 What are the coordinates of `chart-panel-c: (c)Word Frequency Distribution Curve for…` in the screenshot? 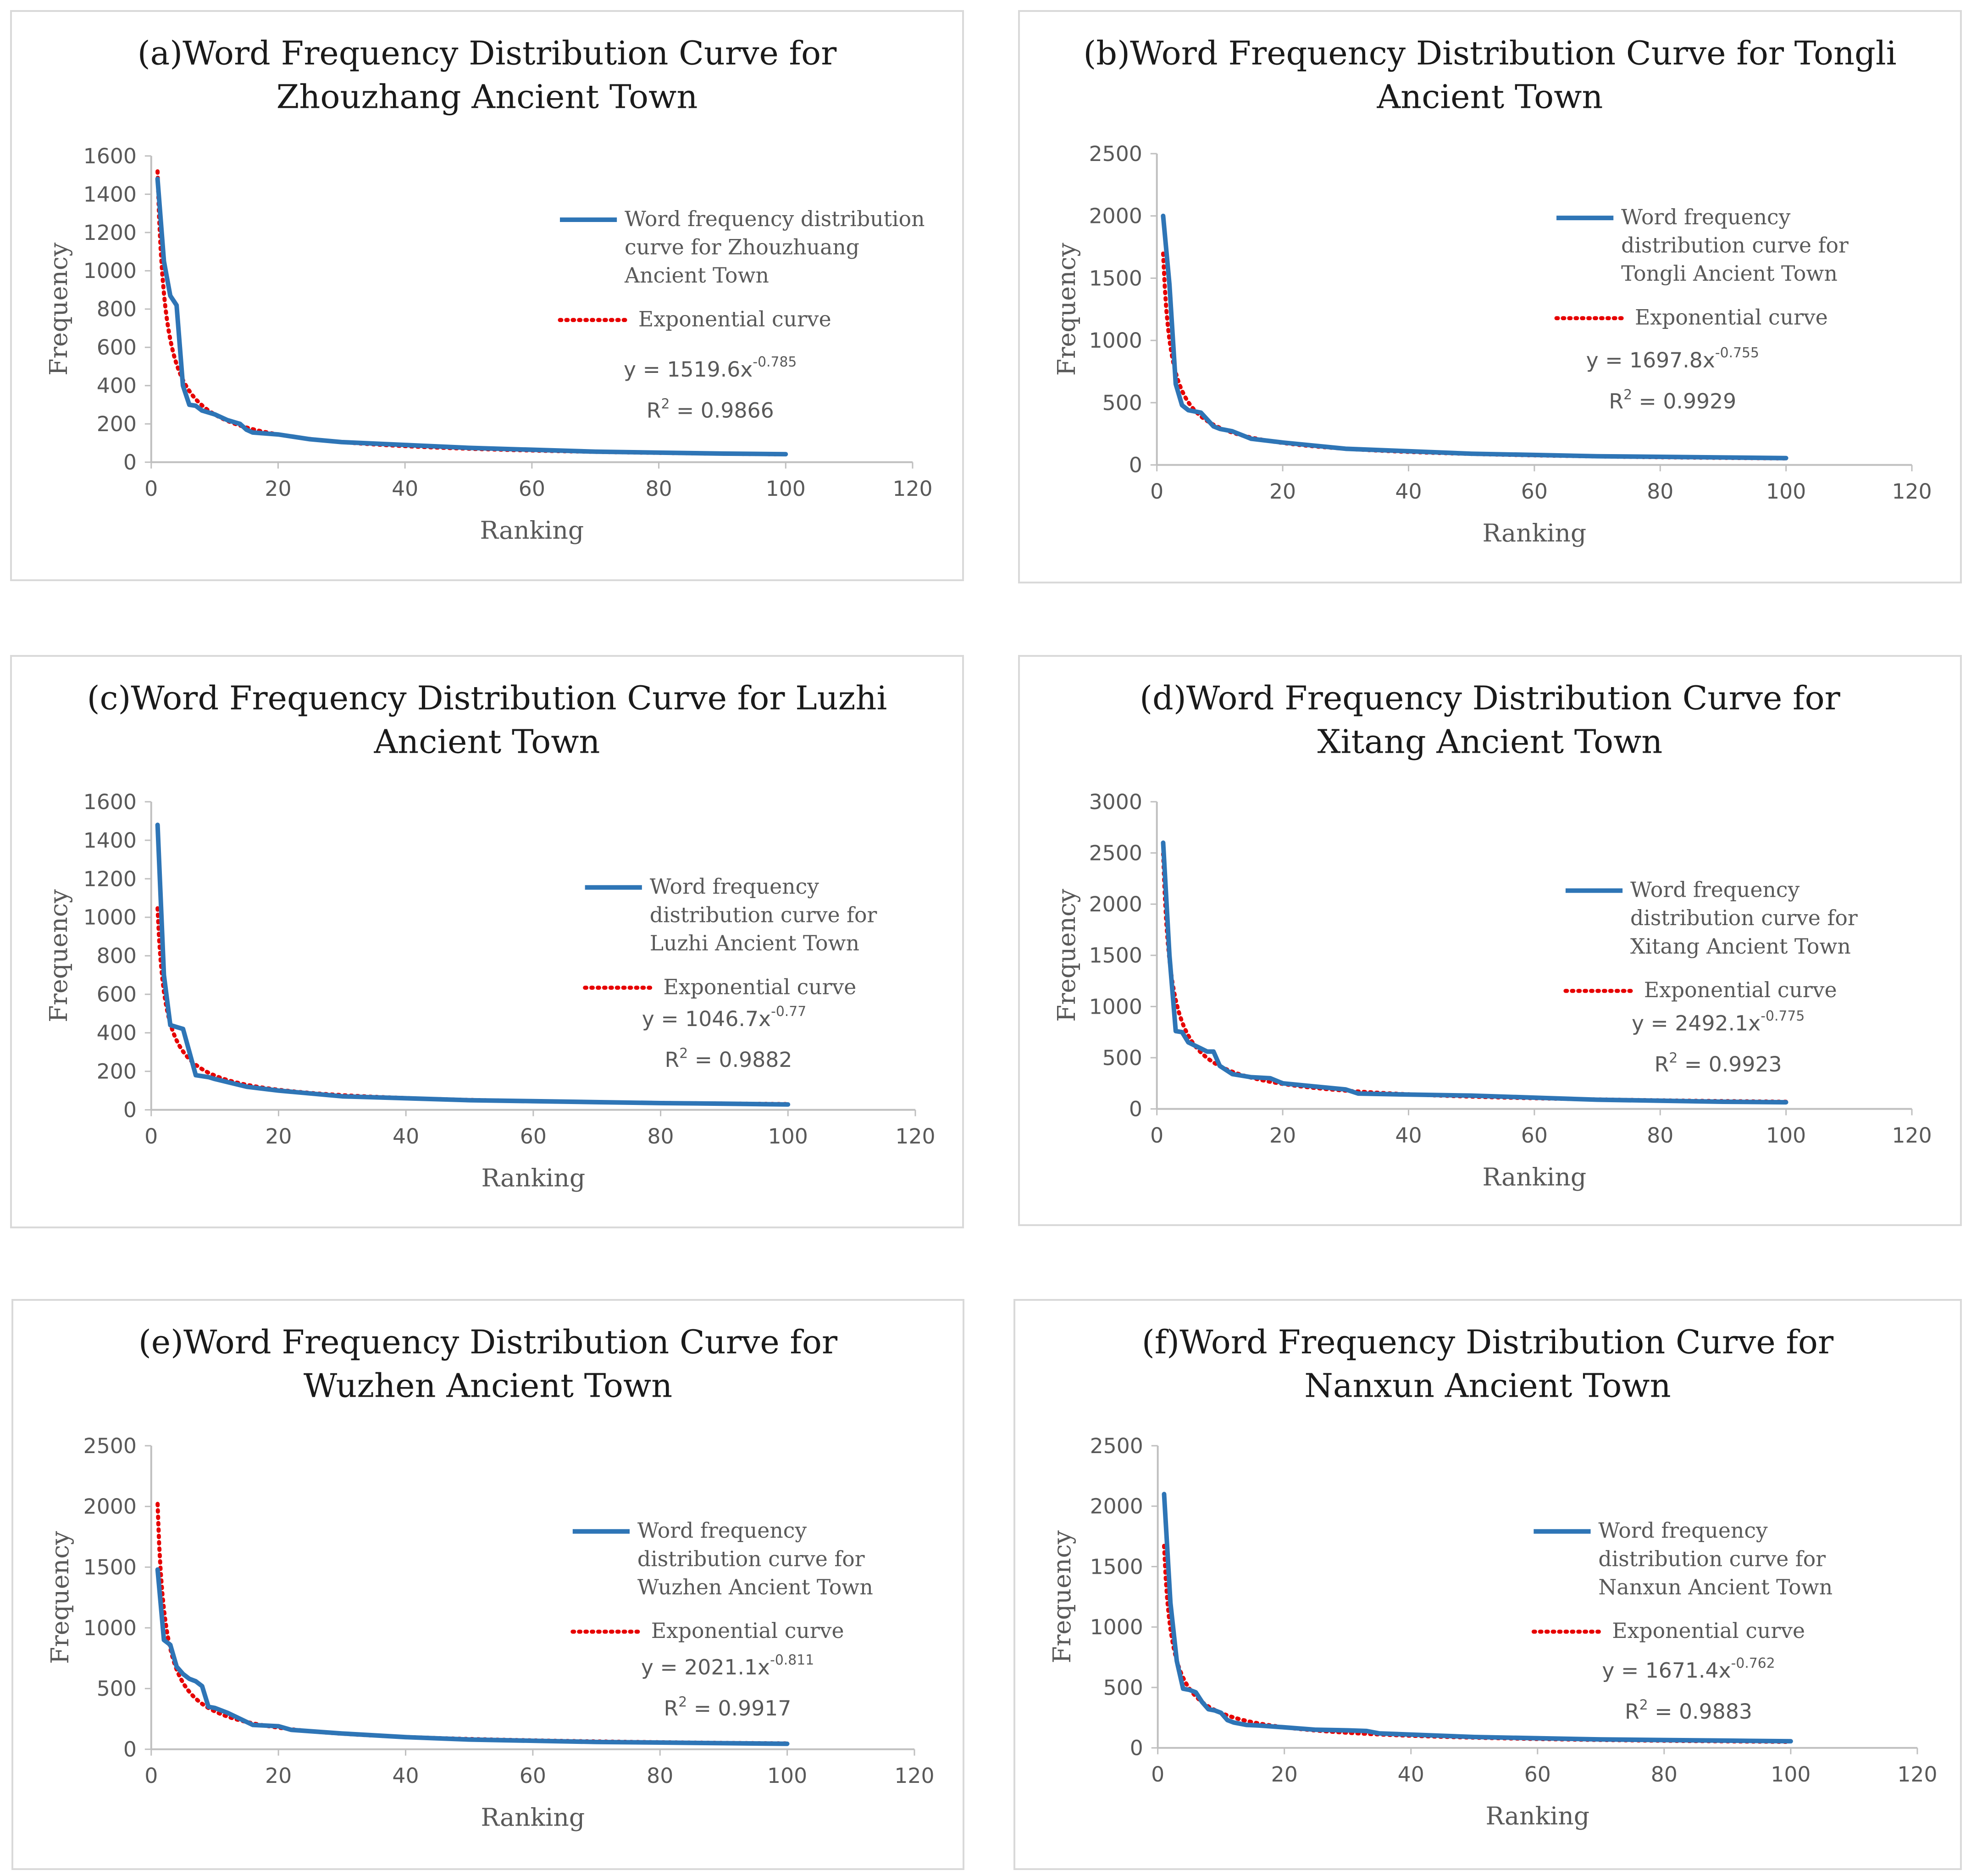 It's located at (487, 942).